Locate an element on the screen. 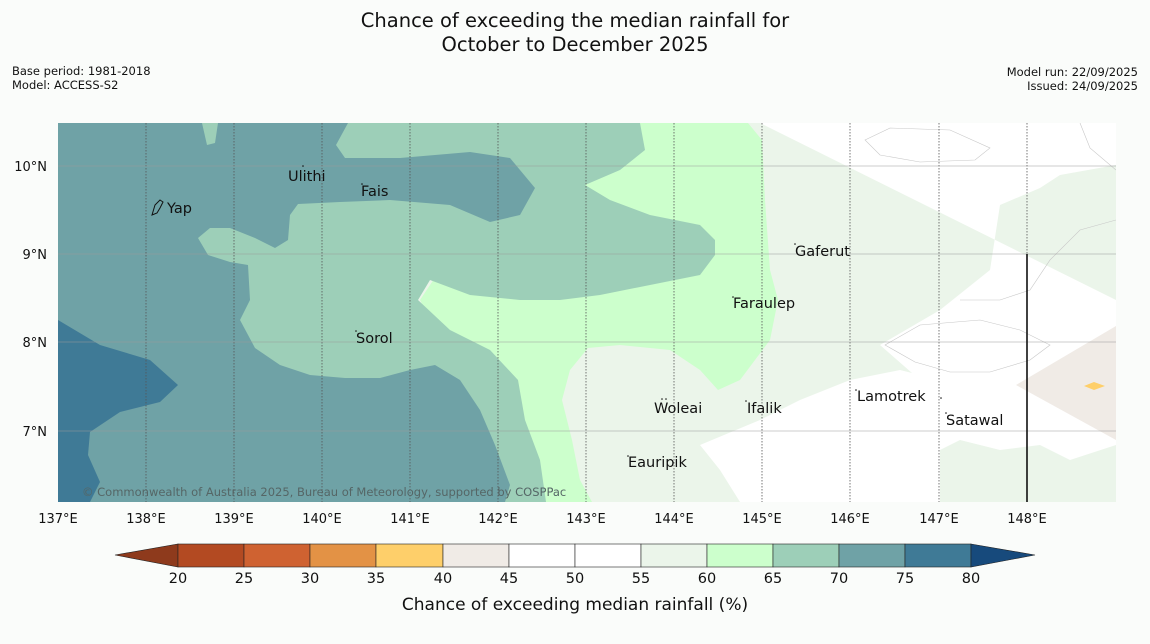 The width and height of the screenshot is (1150, 644). colorbar-tick: 75 is located at coordinates (905, 579).